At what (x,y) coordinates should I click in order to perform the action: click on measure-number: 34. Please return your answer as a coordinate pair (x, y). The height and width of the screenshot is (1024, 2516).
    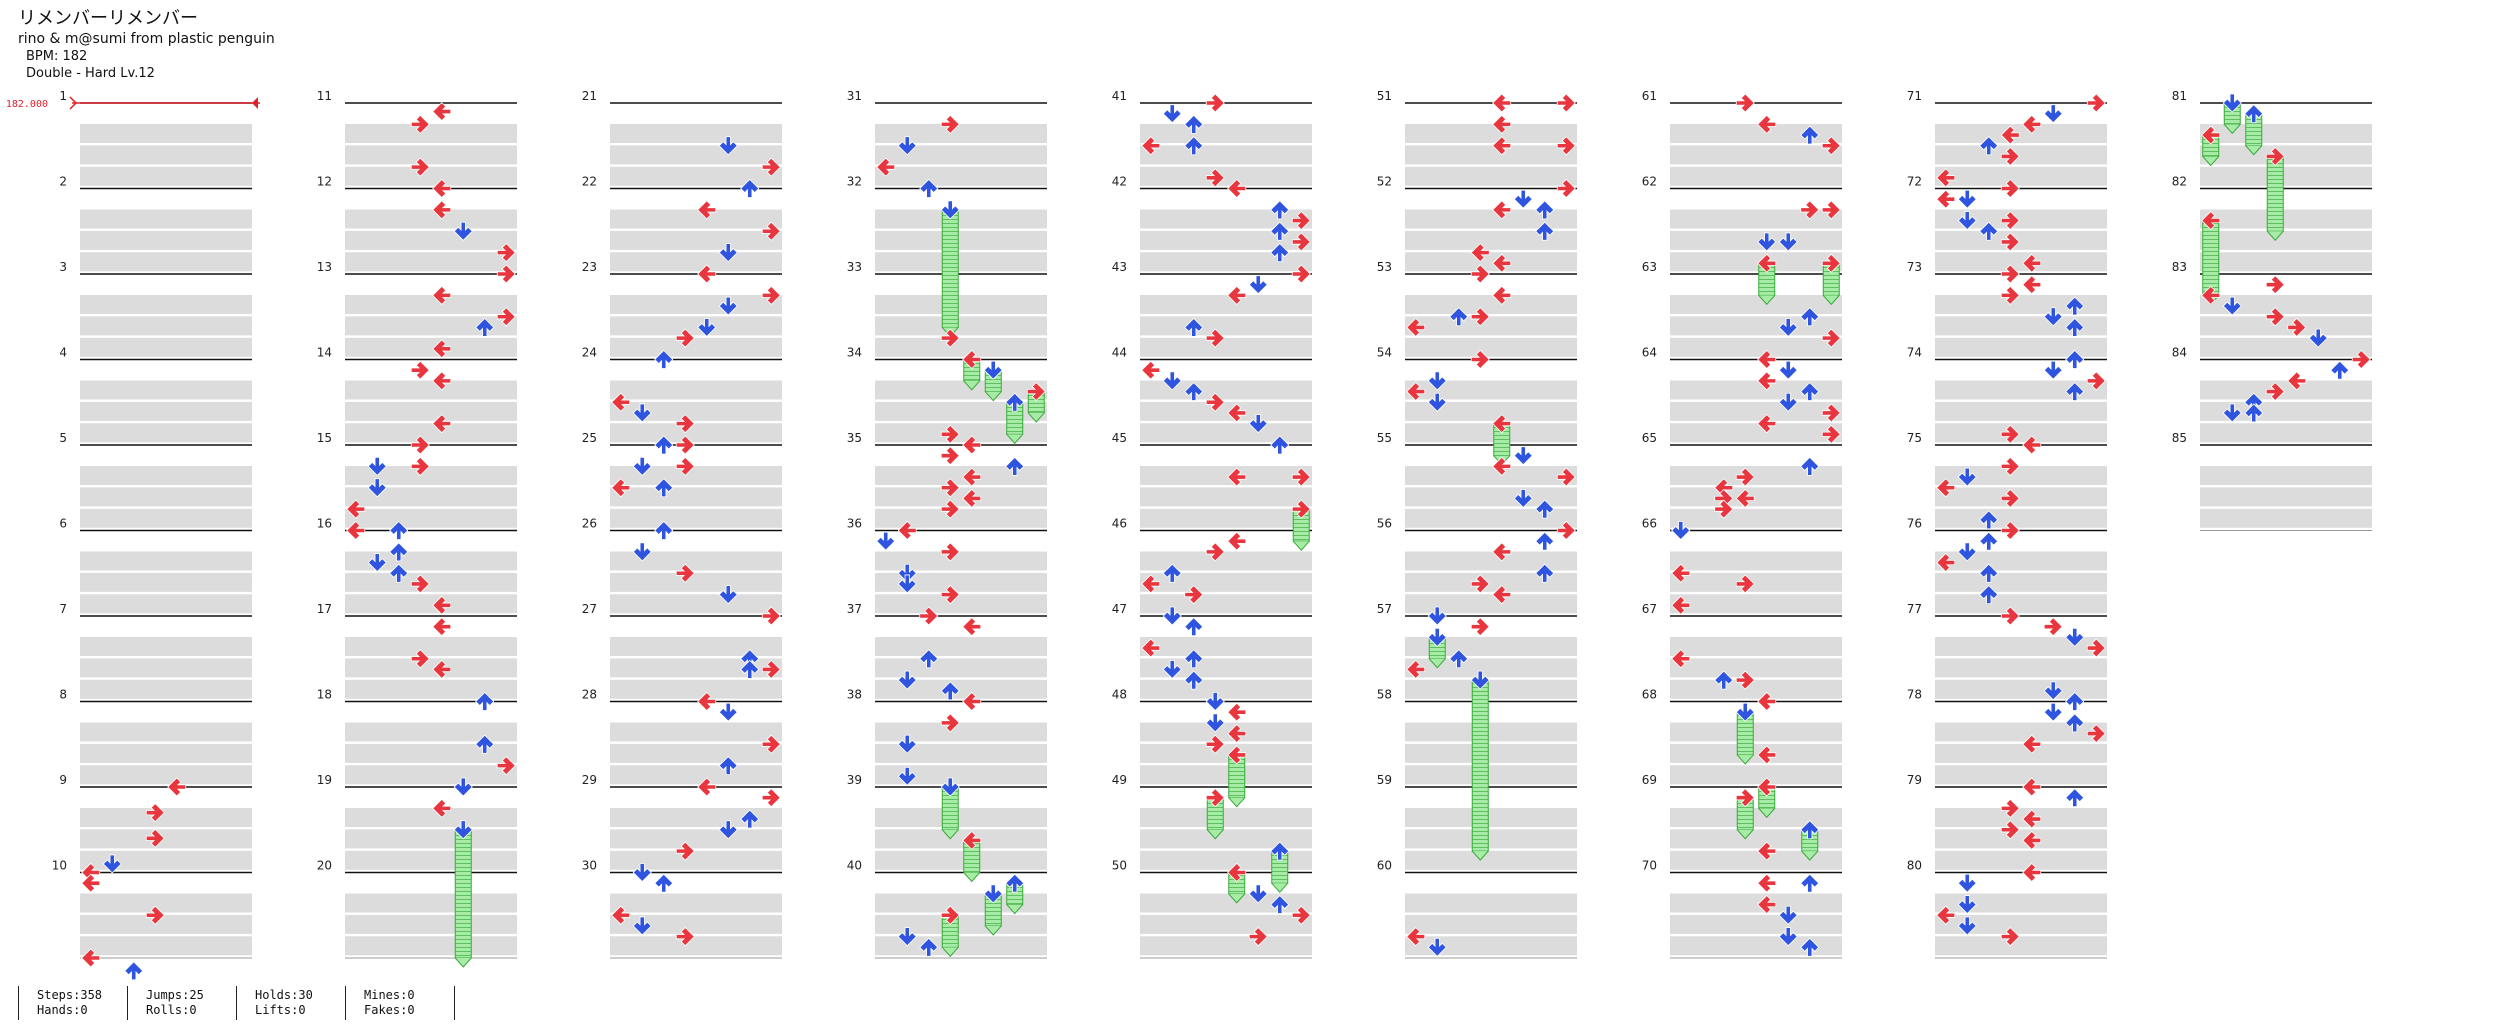
    Looking at the image, I should click on (854, 353).